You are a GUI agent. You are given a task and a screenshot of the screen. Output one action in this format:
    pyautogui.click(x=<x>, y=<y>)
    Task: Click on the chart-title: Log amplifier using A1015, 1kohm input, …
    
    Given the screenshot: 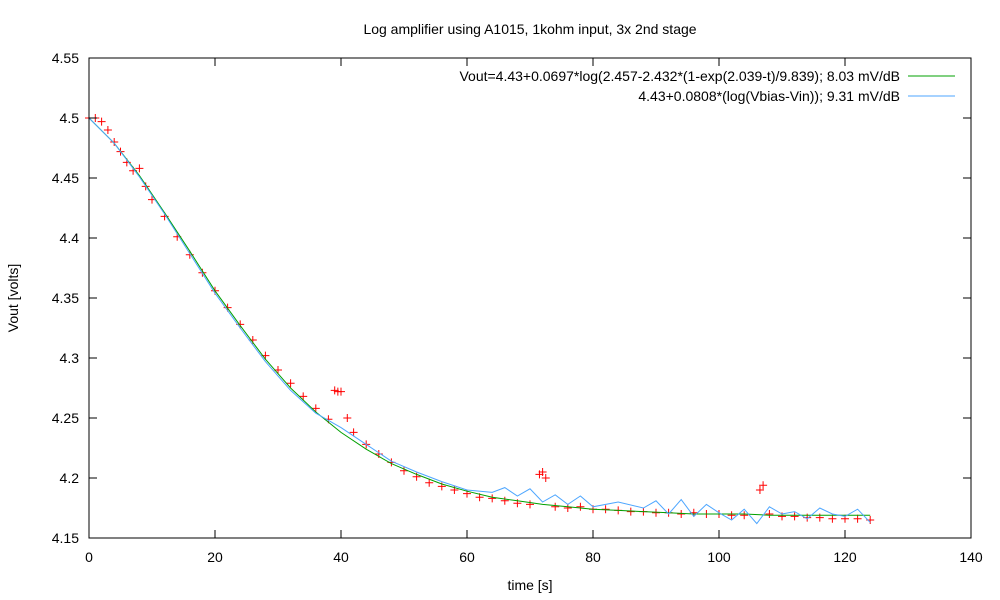 What is the action you would take?
    pyautogui.click(x=529, y=29)
    